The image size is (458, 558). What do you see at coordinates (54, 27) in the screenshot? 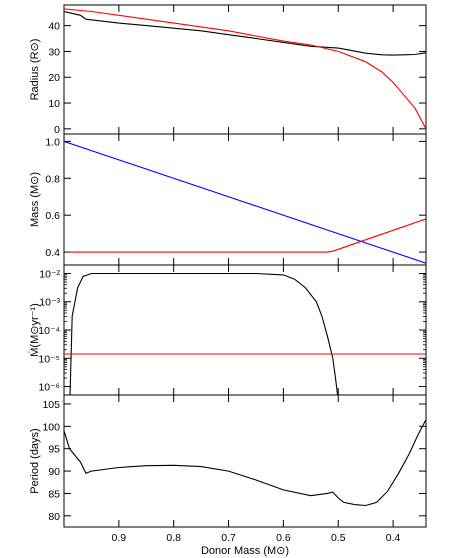
I see `y-tick-label: 40` at bounding box center [54, 27].